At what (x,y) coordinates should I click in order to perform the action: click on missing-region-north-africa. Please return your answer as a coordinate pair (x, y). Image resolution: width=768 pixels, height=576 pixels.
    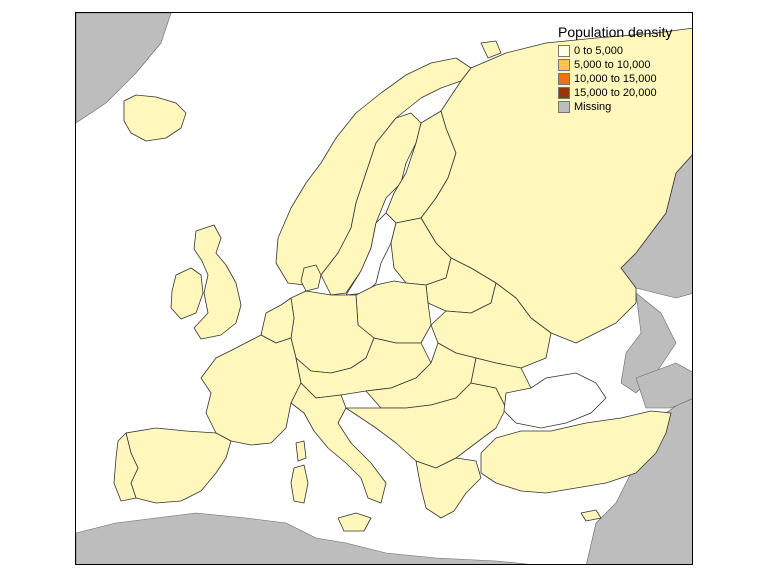
    Looking at the image, I should click on (303, 538).